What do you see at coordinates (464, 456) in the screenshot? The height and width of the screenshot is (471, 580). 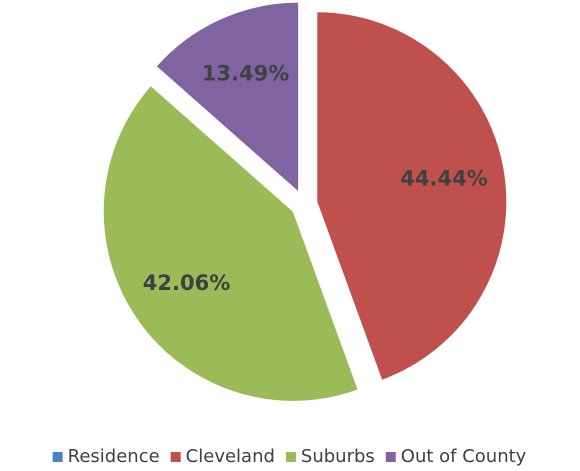 I see `legend-label: Out of County` at bounding box center [464, 456].